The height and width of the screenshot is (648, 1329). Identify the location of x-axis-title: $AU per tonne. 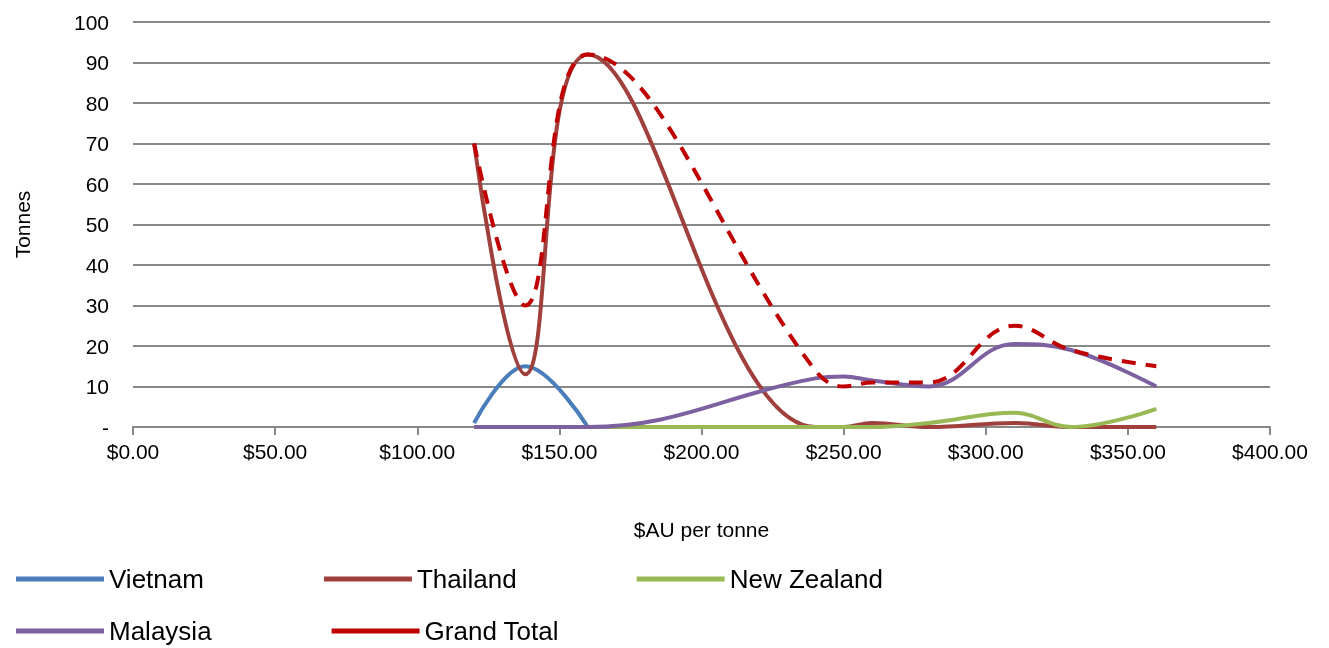
(701, 529).